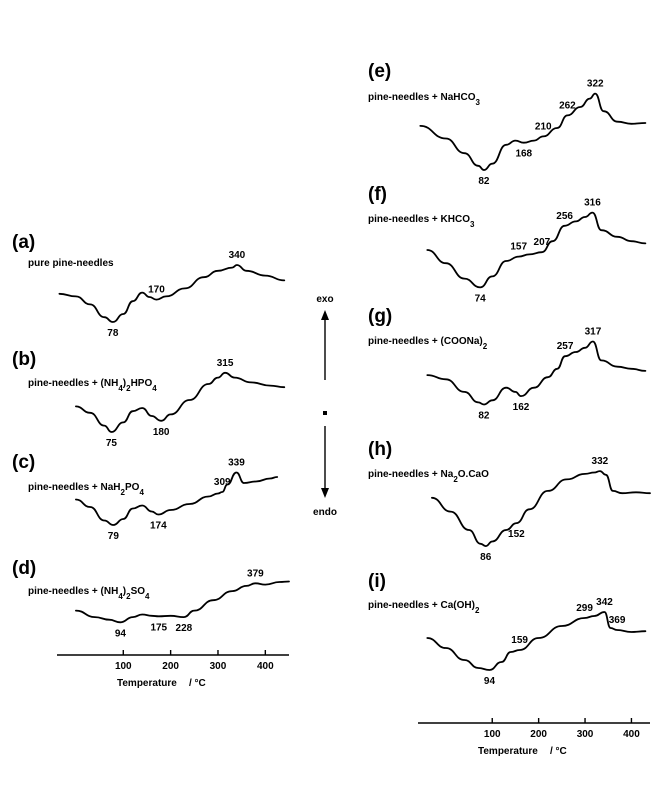  I want to click on peak-label-d-175: 175, so click(158, 627).